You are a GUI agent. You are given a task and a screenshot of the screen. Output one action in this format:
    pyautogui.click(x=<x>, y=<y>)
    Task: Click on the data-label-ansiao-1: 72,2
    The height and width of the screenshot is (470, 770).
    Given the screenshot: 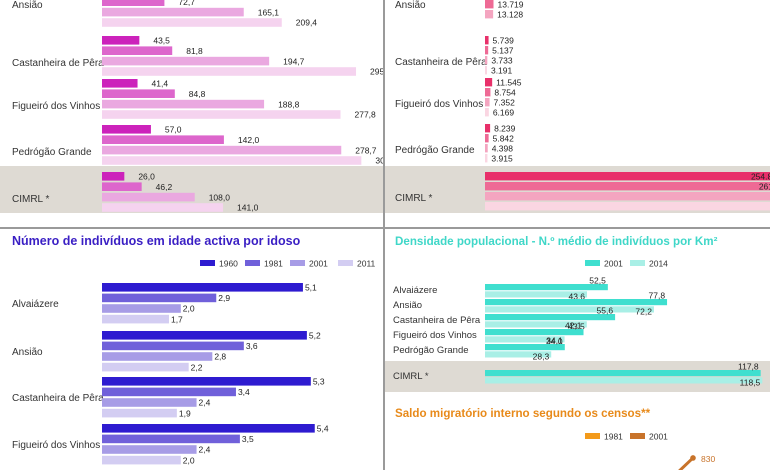 What is the action you would take?
    pyautogui.click(x=643, y=312)
    